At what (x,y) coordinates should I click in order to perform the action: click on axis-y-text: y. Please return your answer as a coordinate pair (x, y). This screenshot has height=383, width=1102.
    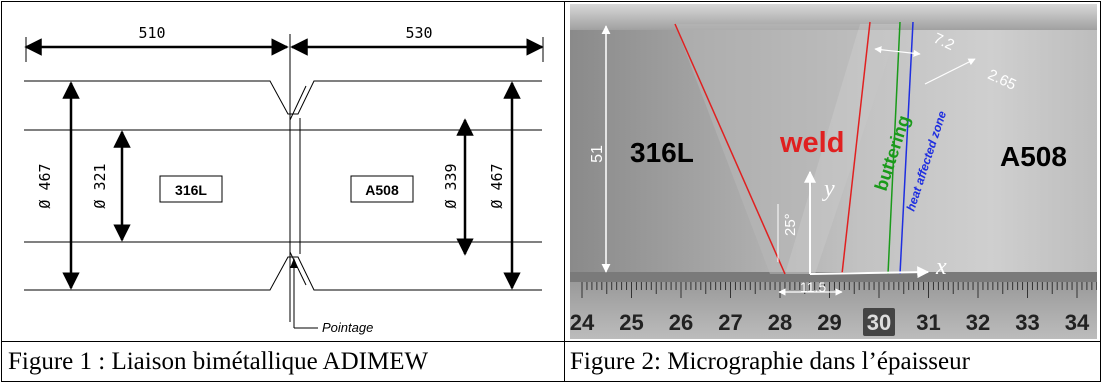
    Looking at the image, I should click on (828, 189).